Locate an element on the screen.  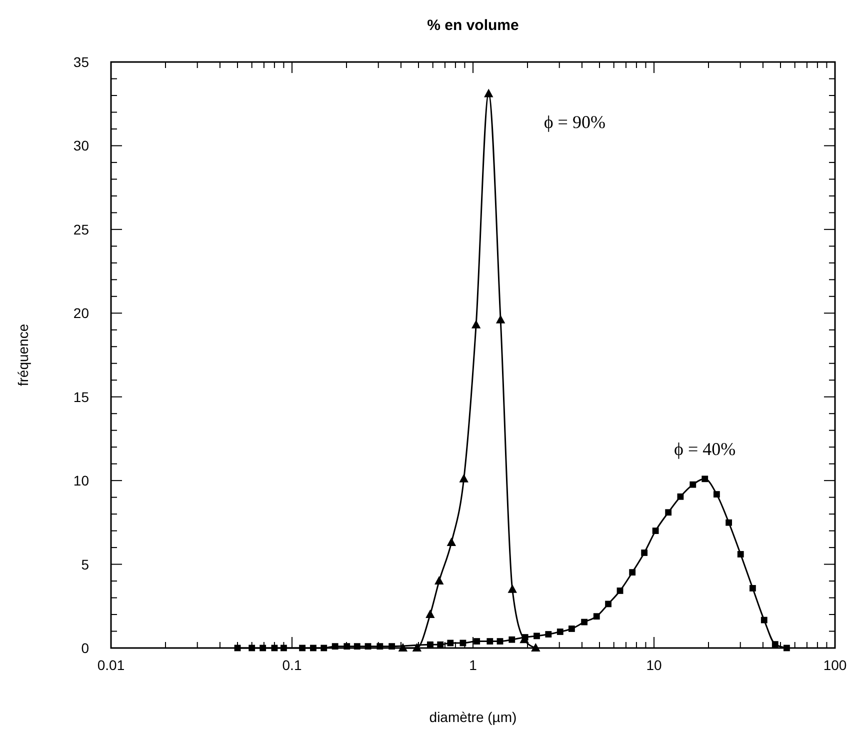
text: ϕ = 90% is located at coordinates (575, 122).